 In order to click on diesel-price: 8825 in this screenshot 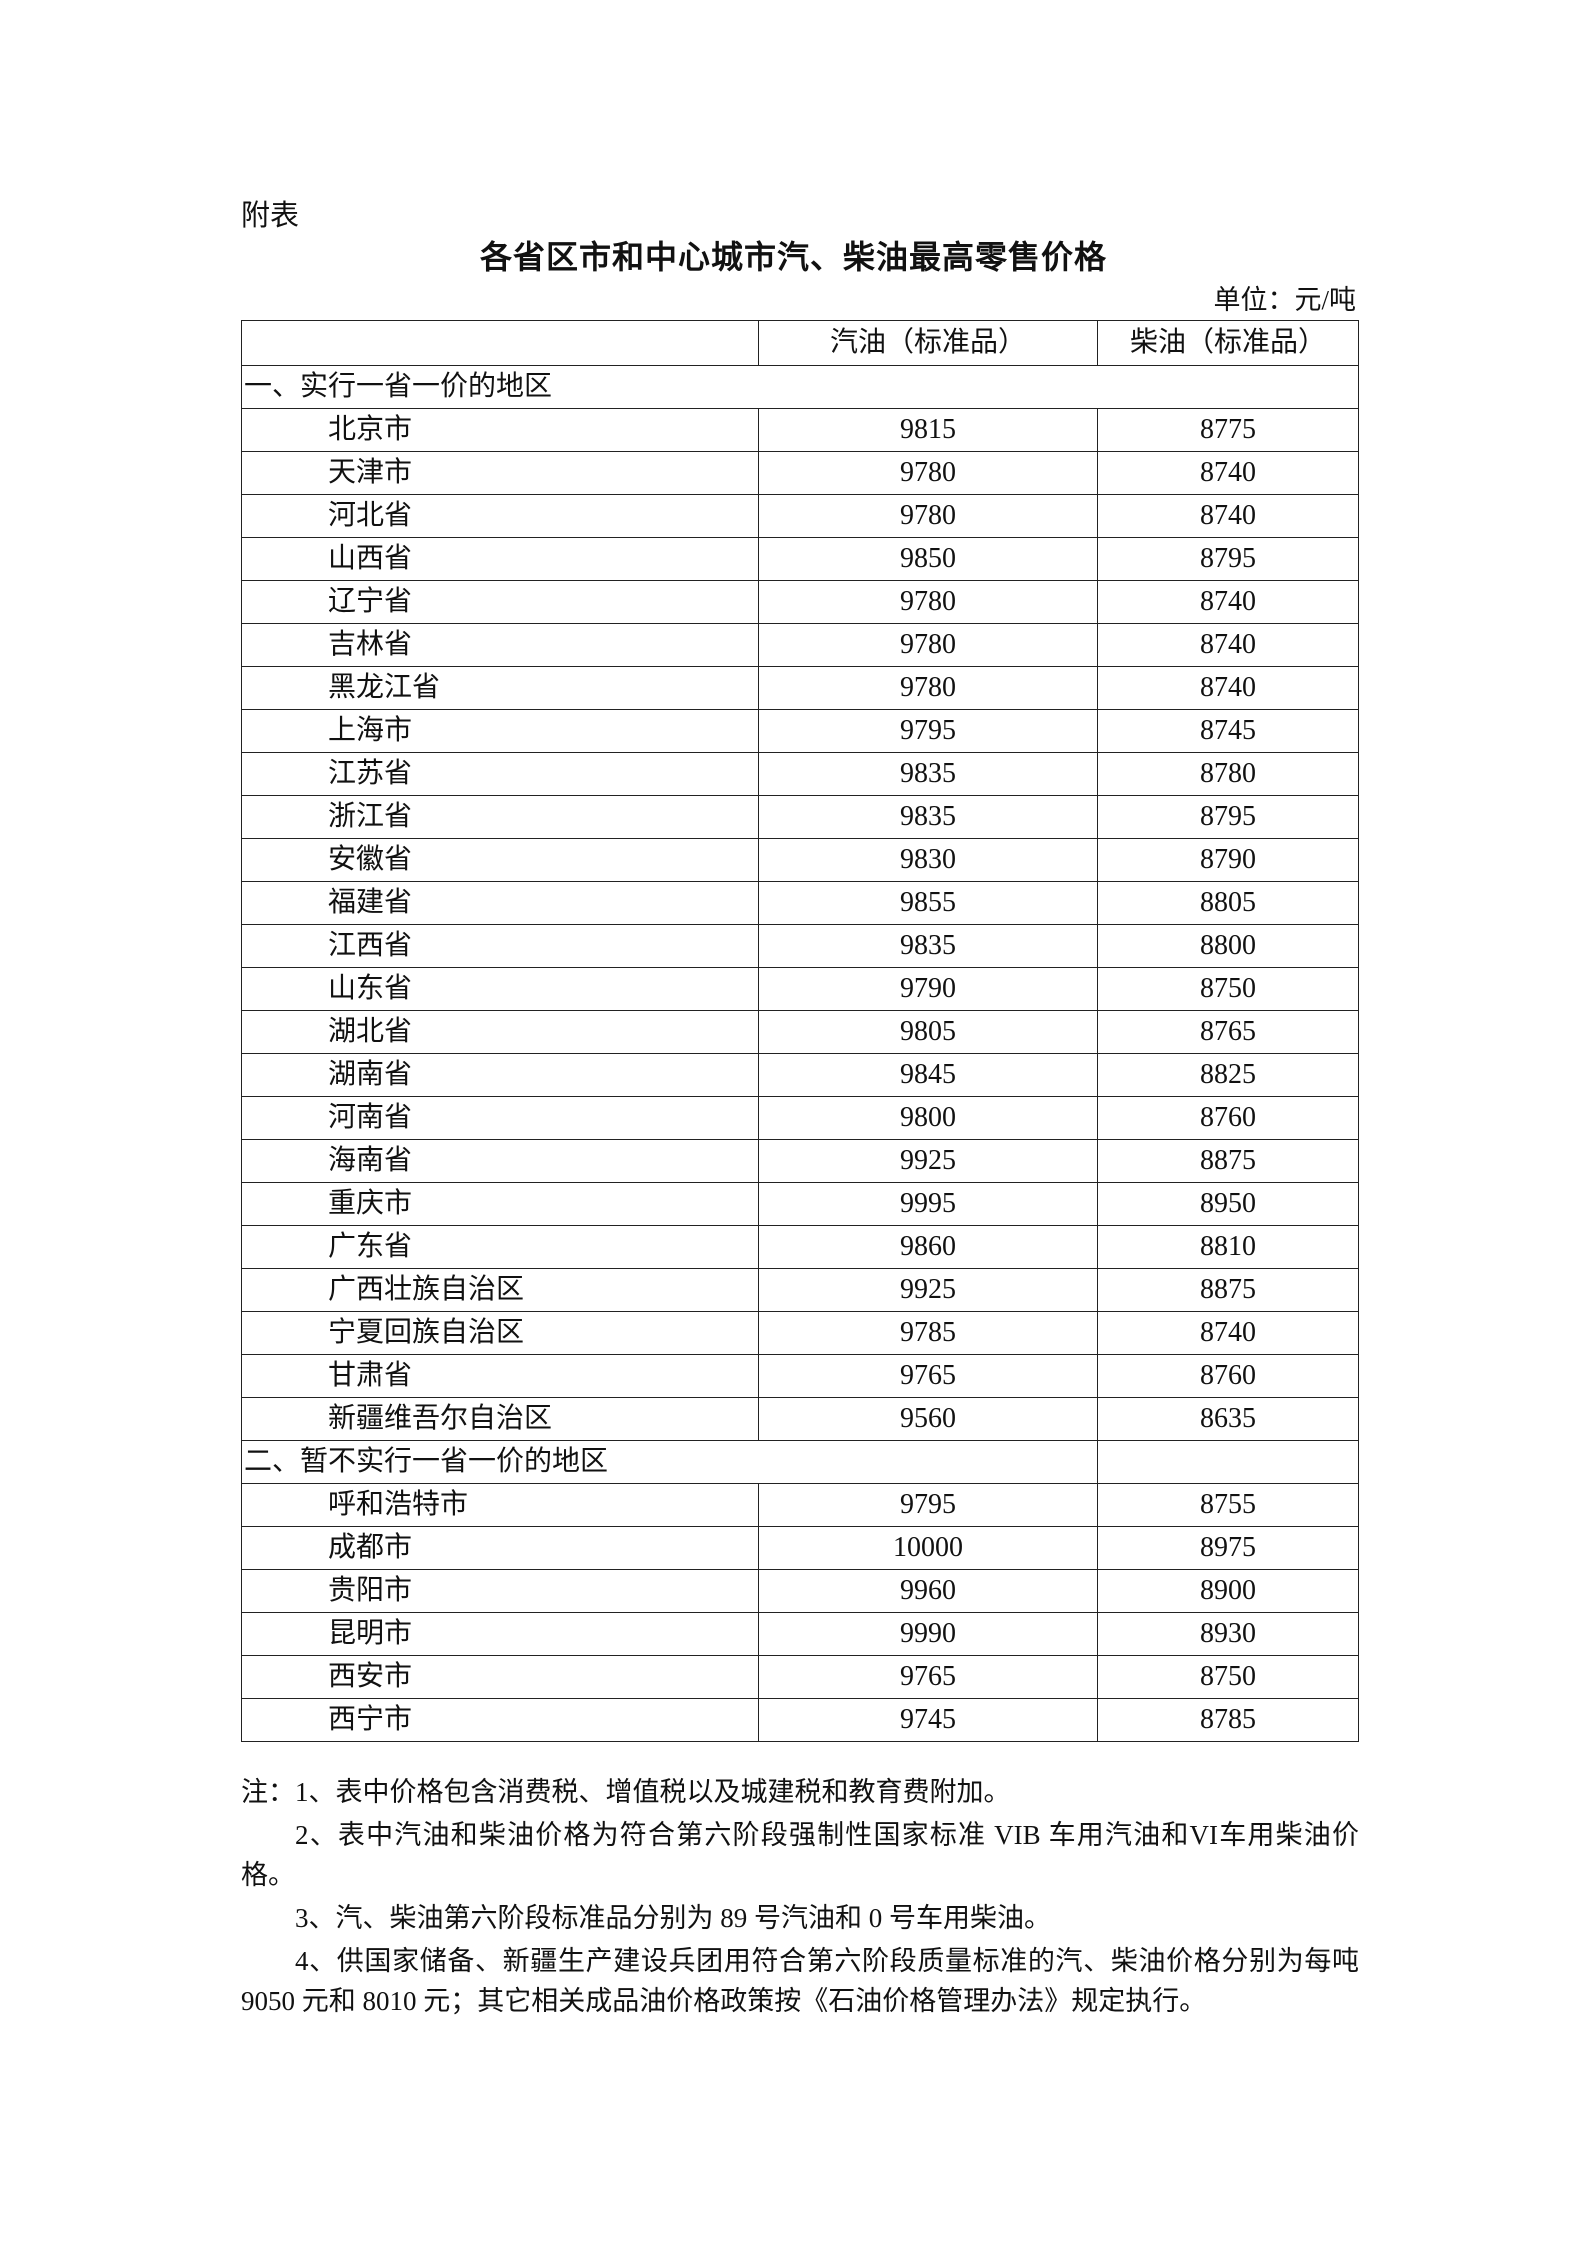, I will do `click(1228, 1075)`.